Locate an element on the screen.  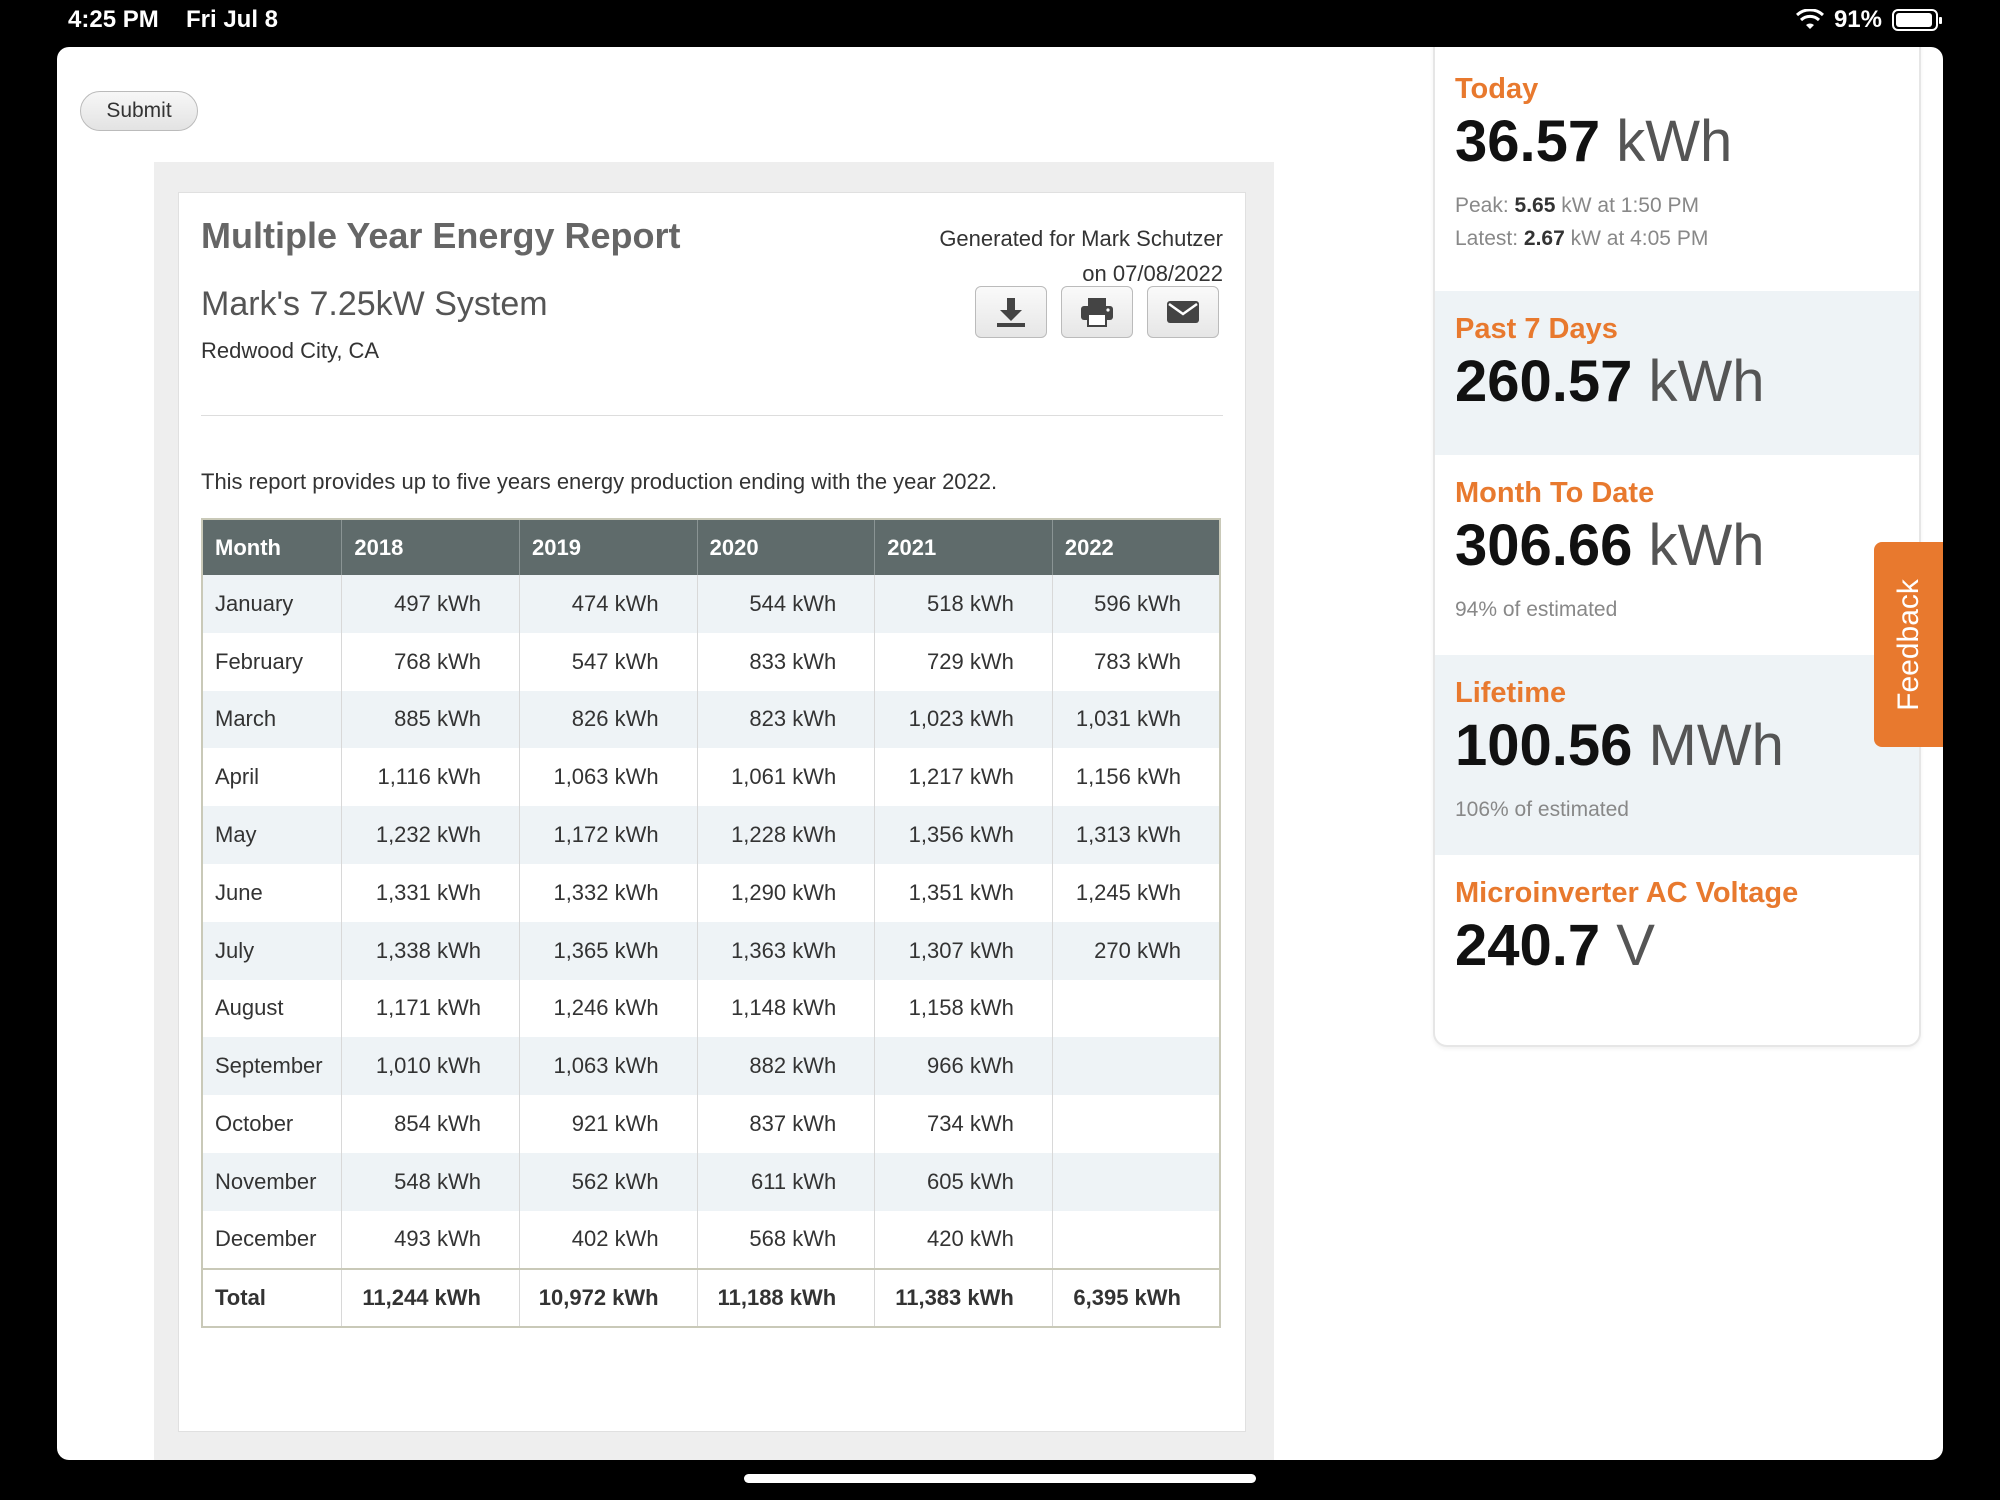
month-cell: February is located at coordinates (272, 661).